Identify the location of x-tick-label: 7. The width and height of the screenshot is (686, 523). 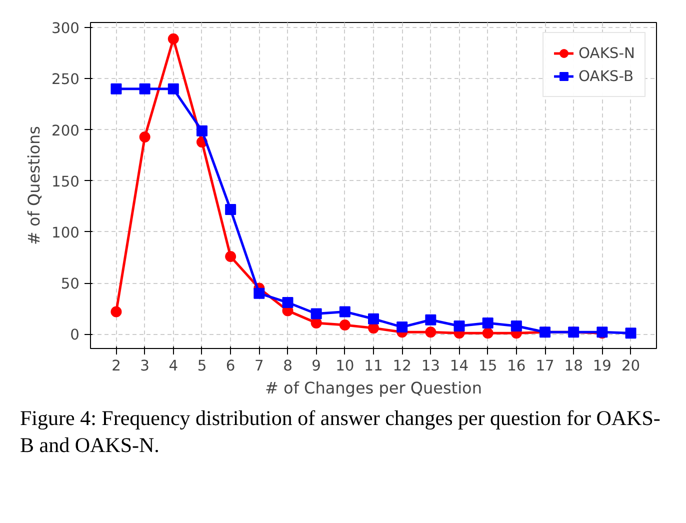
(259, 366).